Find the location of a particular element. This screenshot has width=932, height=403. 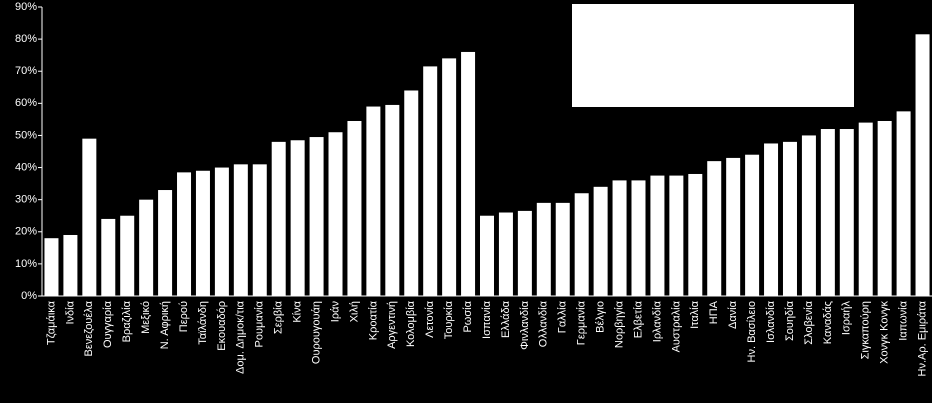

x-tick-label: Βενεζουέλα is located at coordinates (89, 328).